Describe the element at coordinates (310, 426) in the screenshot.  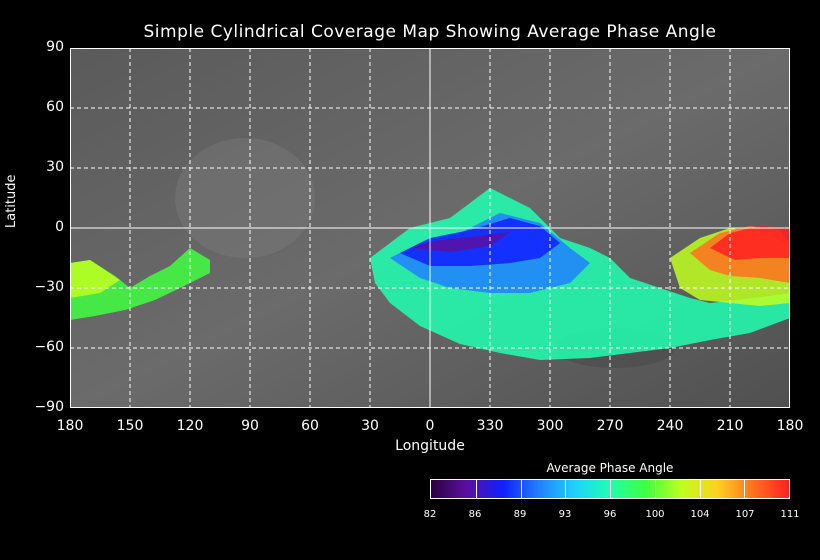
I see `x-tick-label: 60` at that location.